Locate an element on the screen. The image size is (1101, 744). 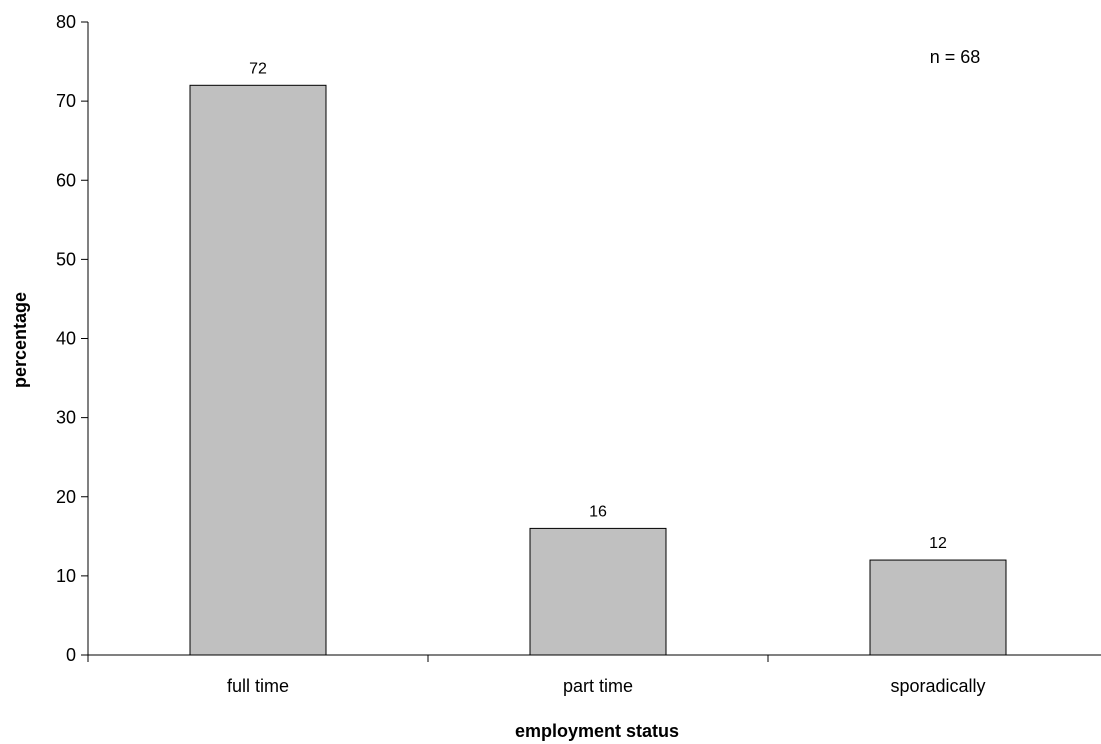
y-tick-label: 60 is located at coordinates (66, 180).